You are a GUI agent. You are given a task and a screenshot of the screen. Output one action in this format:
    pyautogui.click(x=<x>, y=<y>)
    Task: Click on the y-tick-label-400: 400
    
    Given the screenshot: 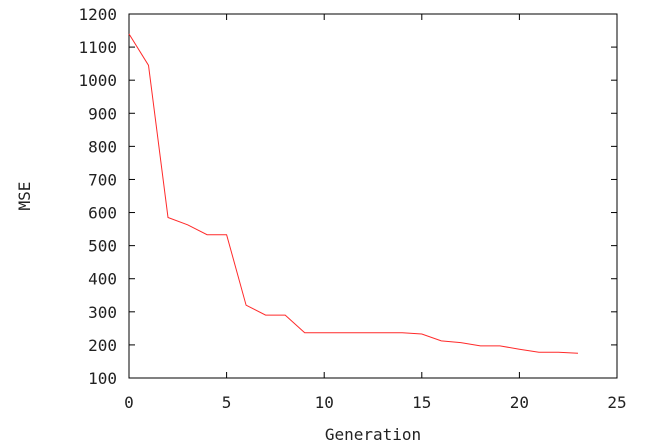 What is the action you would take?
    pyautogui.click(x=102, y=279)
    